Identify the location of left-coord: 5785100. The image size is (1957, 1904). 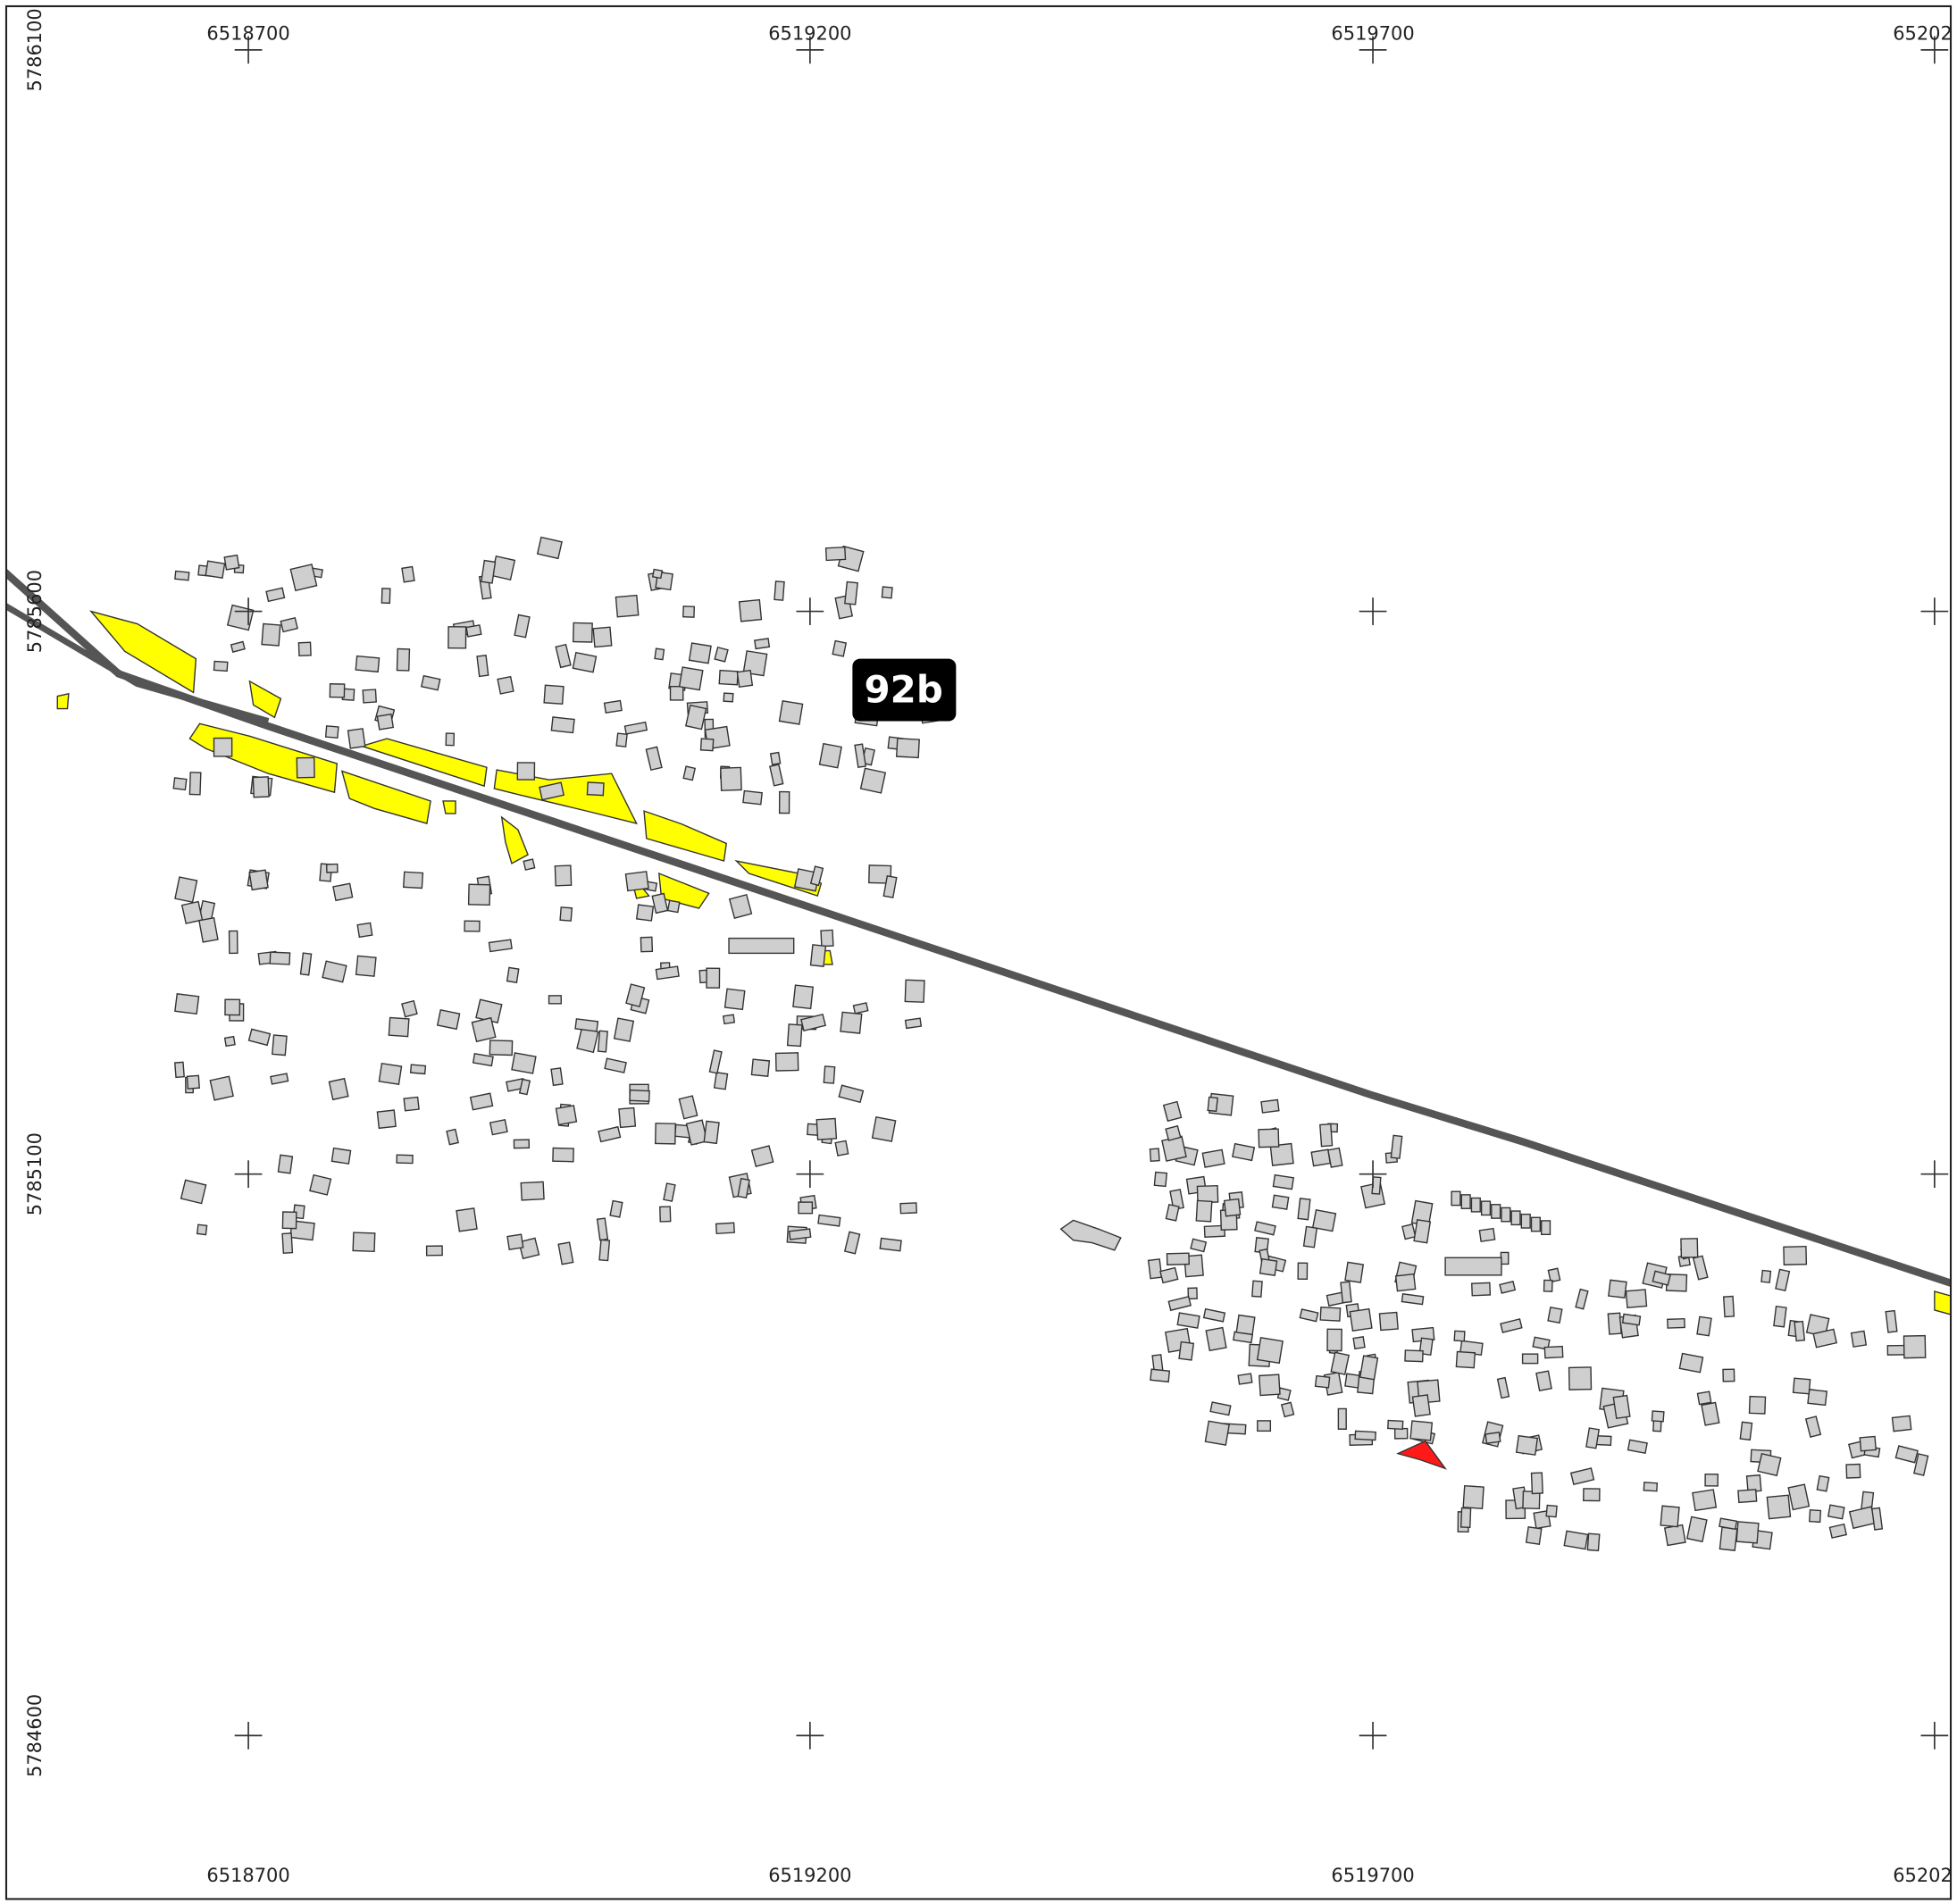
(35, 1173).